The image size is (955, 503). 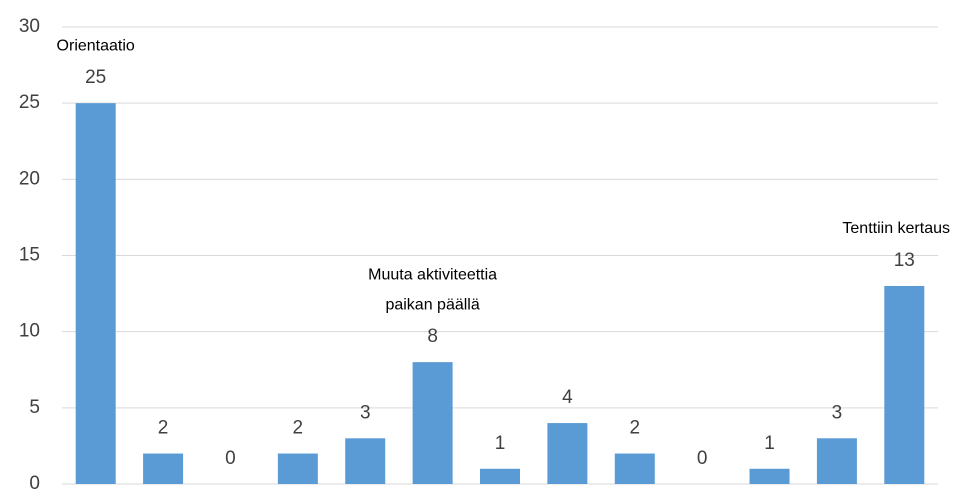 I want to click on annotation: paikan päällä, so click(x=432, y=304).